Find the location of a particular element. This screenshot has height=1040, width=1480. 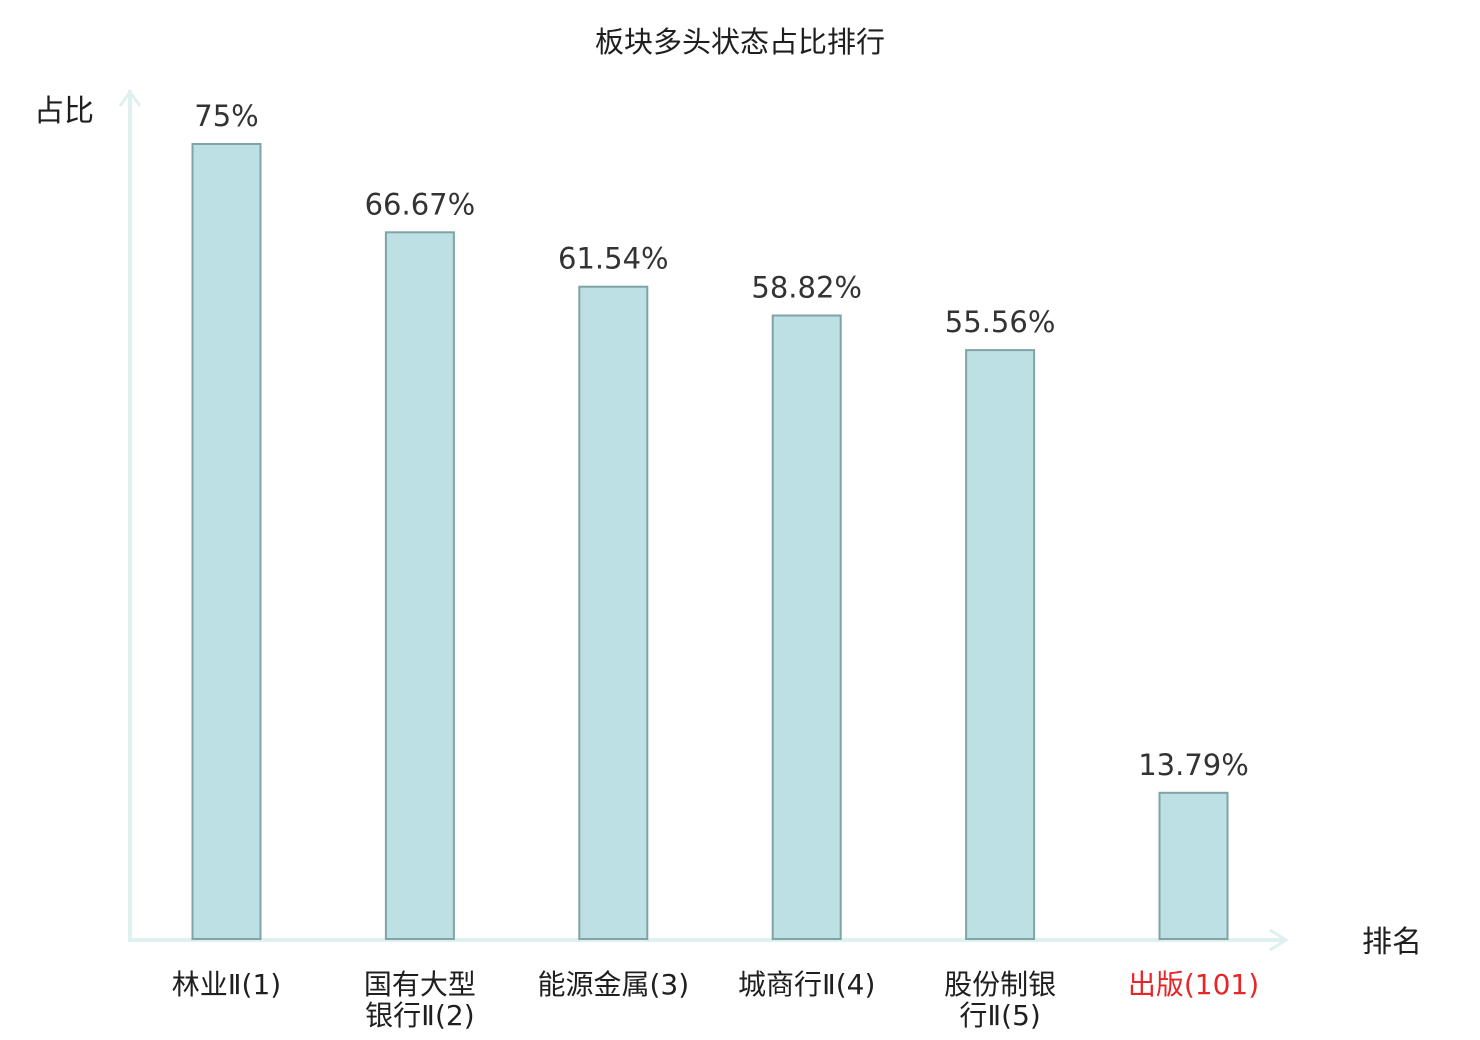

category-label-4: 城商行Ⅱ(4) is located at coordinates (806, 984).